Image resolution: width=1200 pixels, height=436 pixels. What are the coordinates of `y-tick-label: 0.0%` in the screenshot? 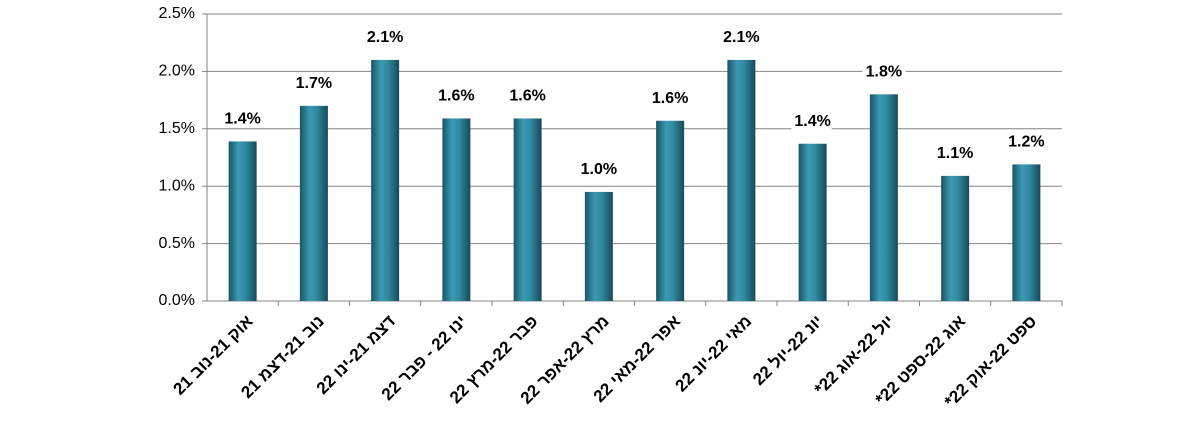 It's located at (177, 300).